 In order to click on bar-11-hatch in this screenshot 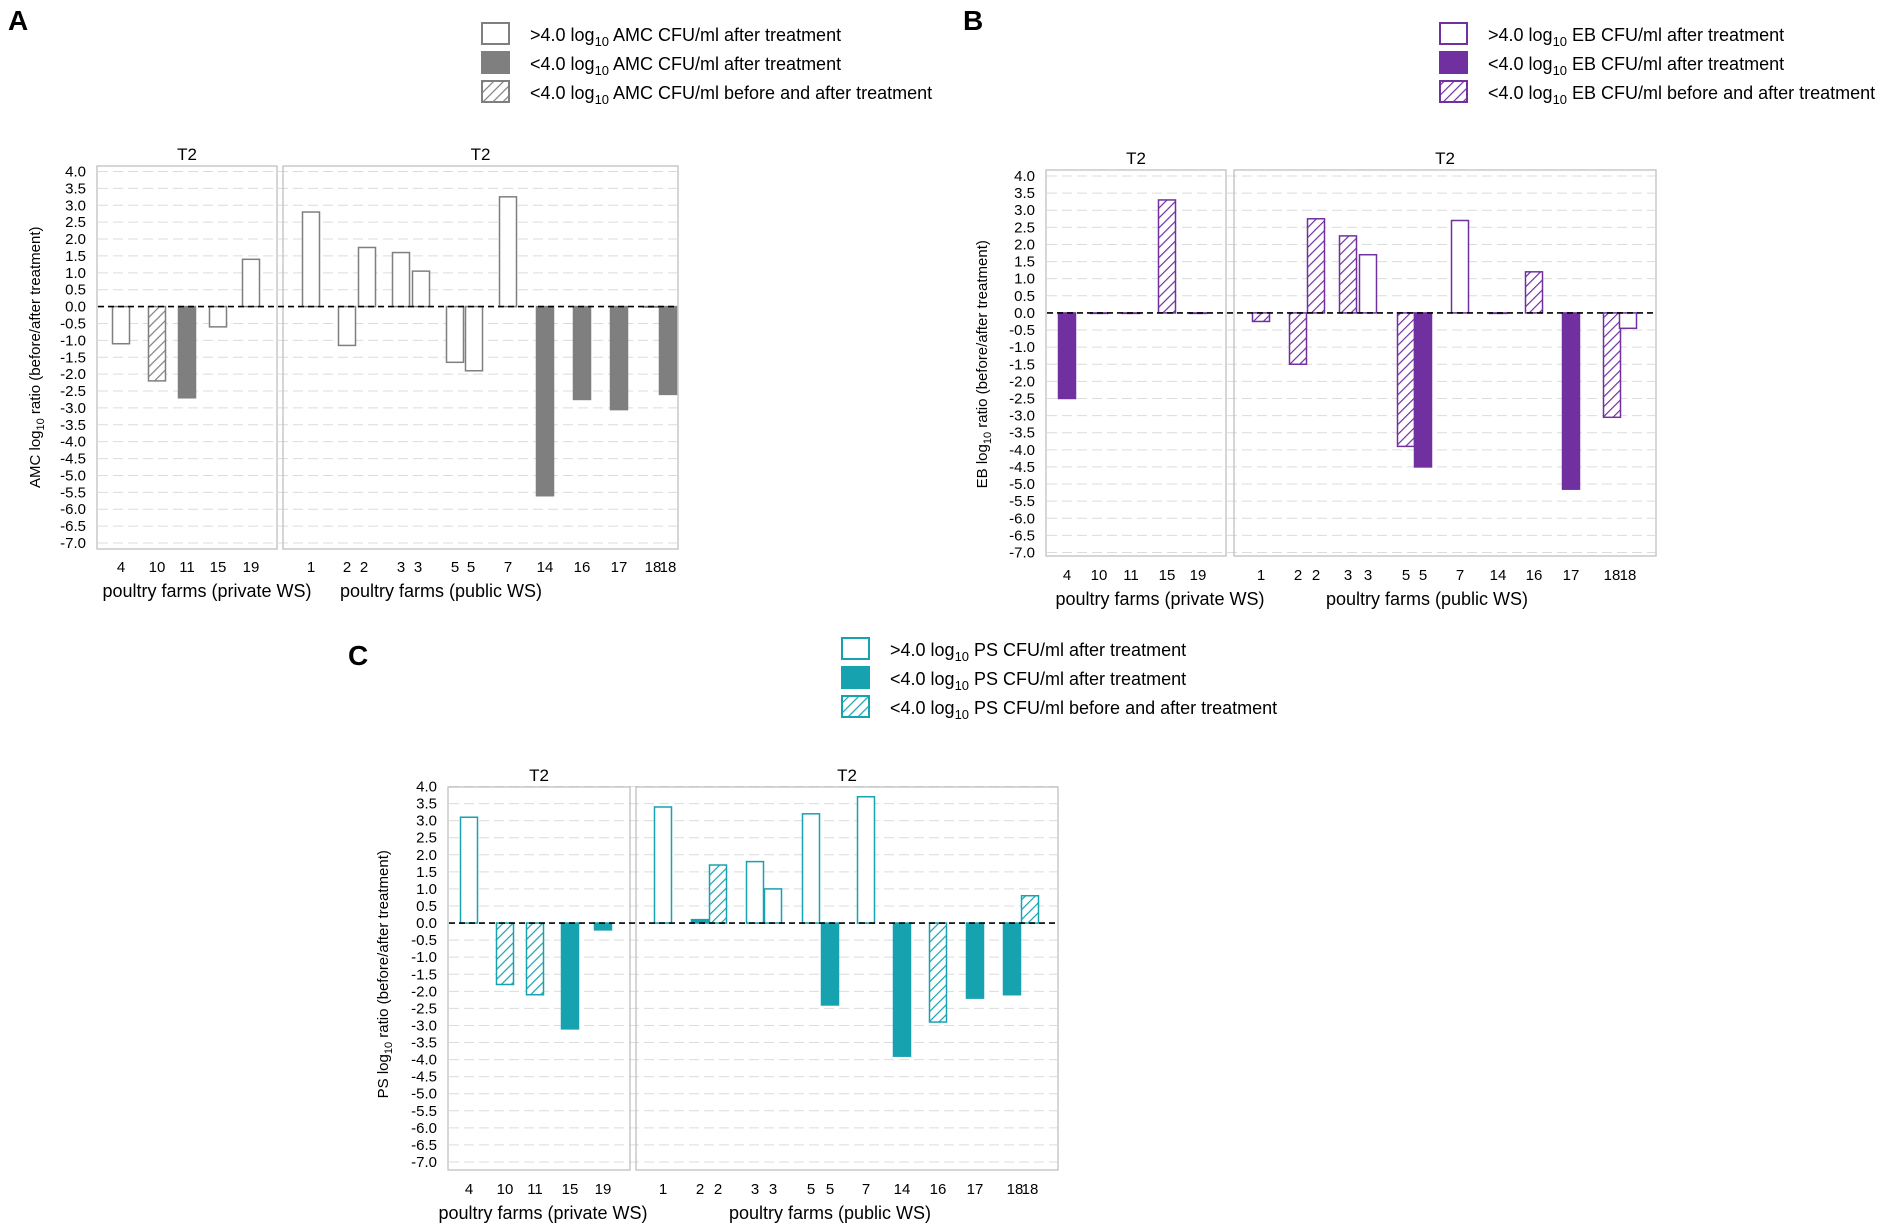, I will do `click(535, 959)`.